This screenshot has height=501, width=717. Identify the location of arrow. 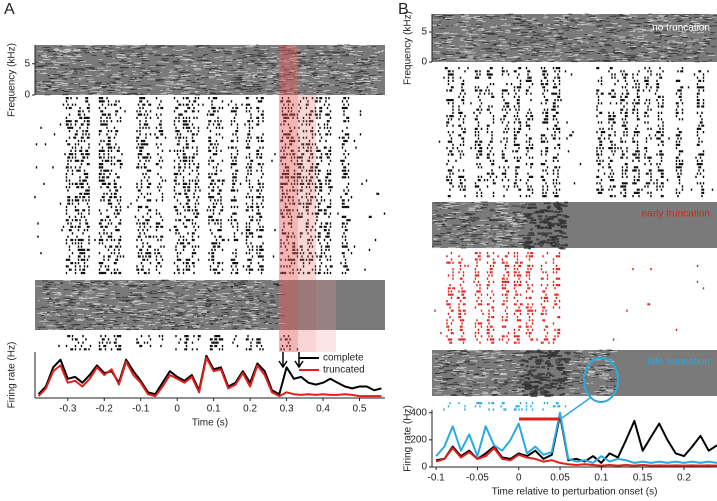
(291, 360).